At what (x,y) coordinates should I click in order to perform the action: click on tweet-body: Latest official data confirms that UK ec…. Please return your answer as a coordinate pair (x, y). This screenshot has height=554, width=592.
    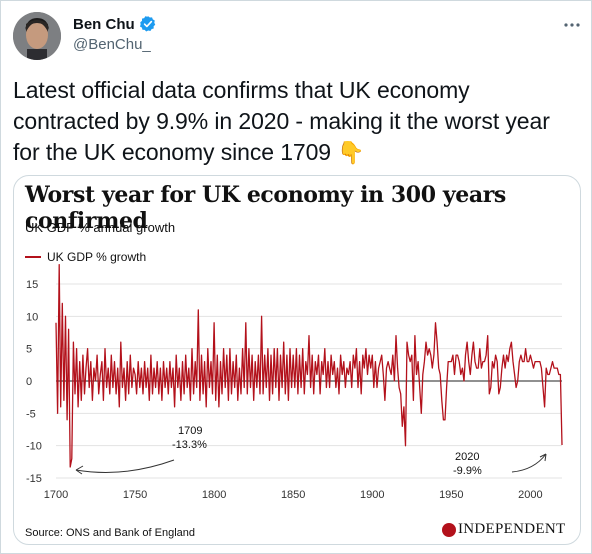
    Looking at the image, I should click on (281, 121).